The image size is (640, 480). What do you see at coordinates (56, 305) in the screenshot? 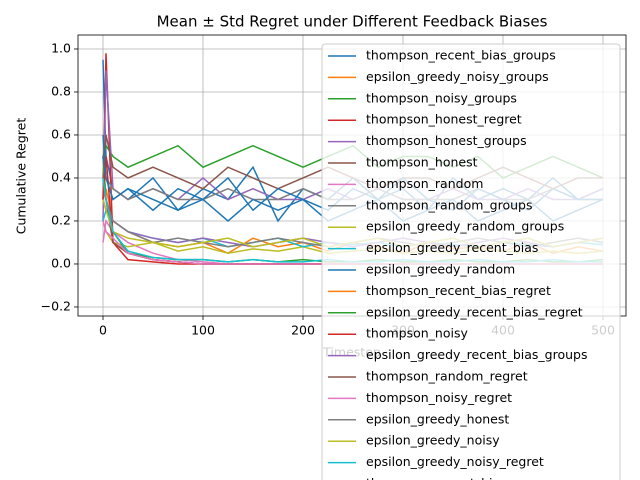
I see `y-tick-label: −0.2` at bounding box center [56, 305].